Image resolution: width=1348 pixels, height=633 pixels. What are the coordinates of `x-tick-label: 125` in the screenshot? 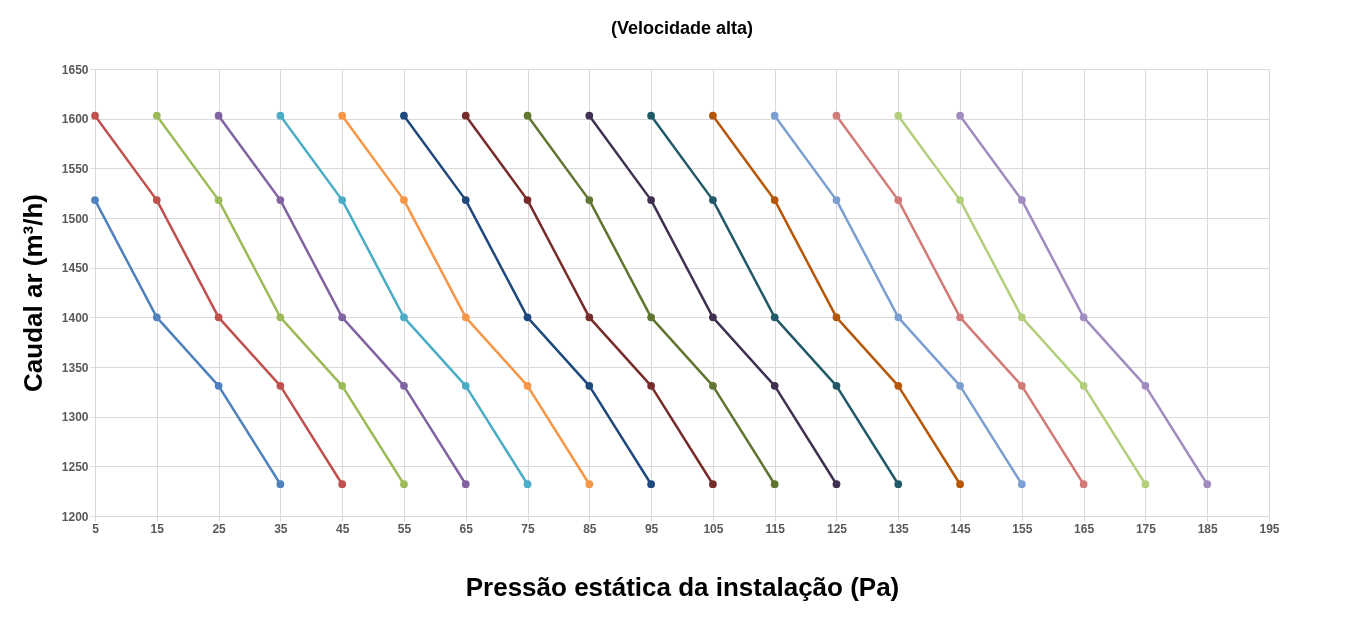 It's located at (837, 528).